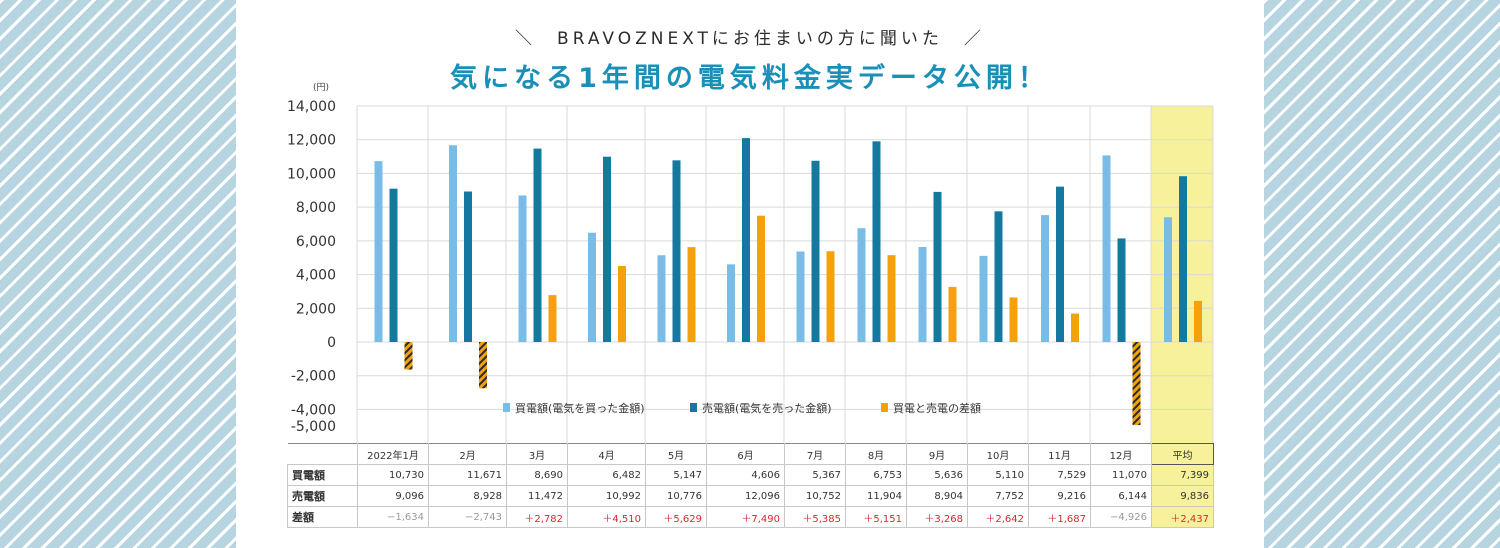 Image resolution: width=1500 pixels, height=548 pixels. What do you see at coordinates (767, 408) in the screenshot?
I see `legend-label: 売電額(電気を売った金額)` at bounding box center [767, 408].